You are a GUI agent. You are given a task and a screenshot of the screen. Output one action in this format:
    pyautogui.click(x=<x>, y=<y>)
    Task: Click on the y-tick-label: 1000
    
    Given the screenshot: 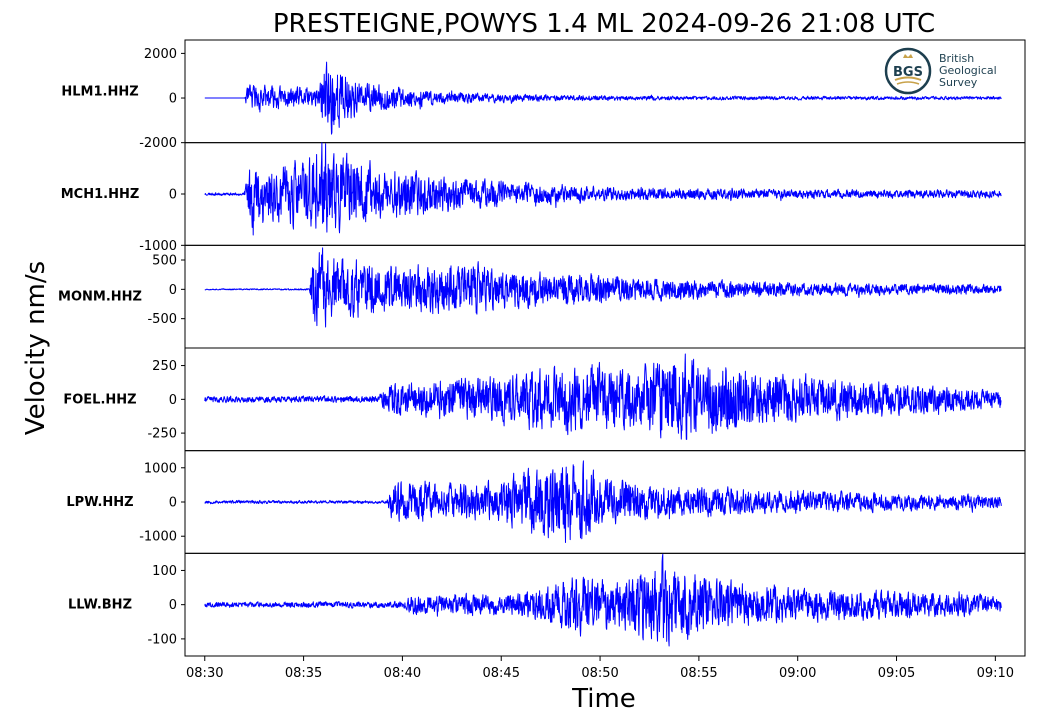 What is the action you would take?
    pyautogui.click(x=160, y=468)
    